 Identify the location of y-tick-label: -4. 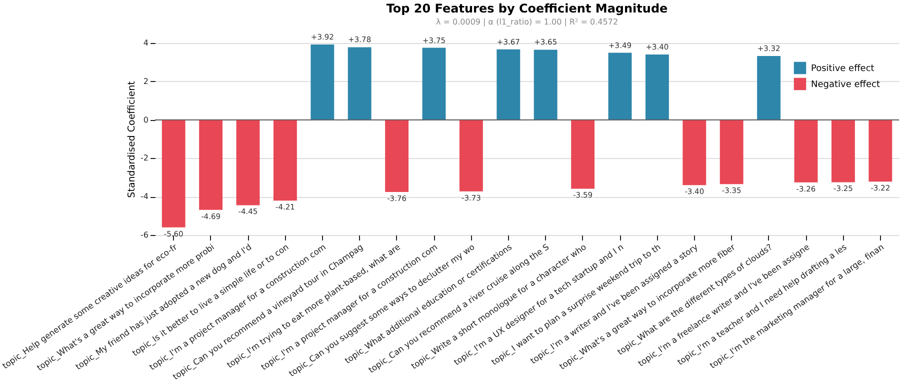
(144, 197).